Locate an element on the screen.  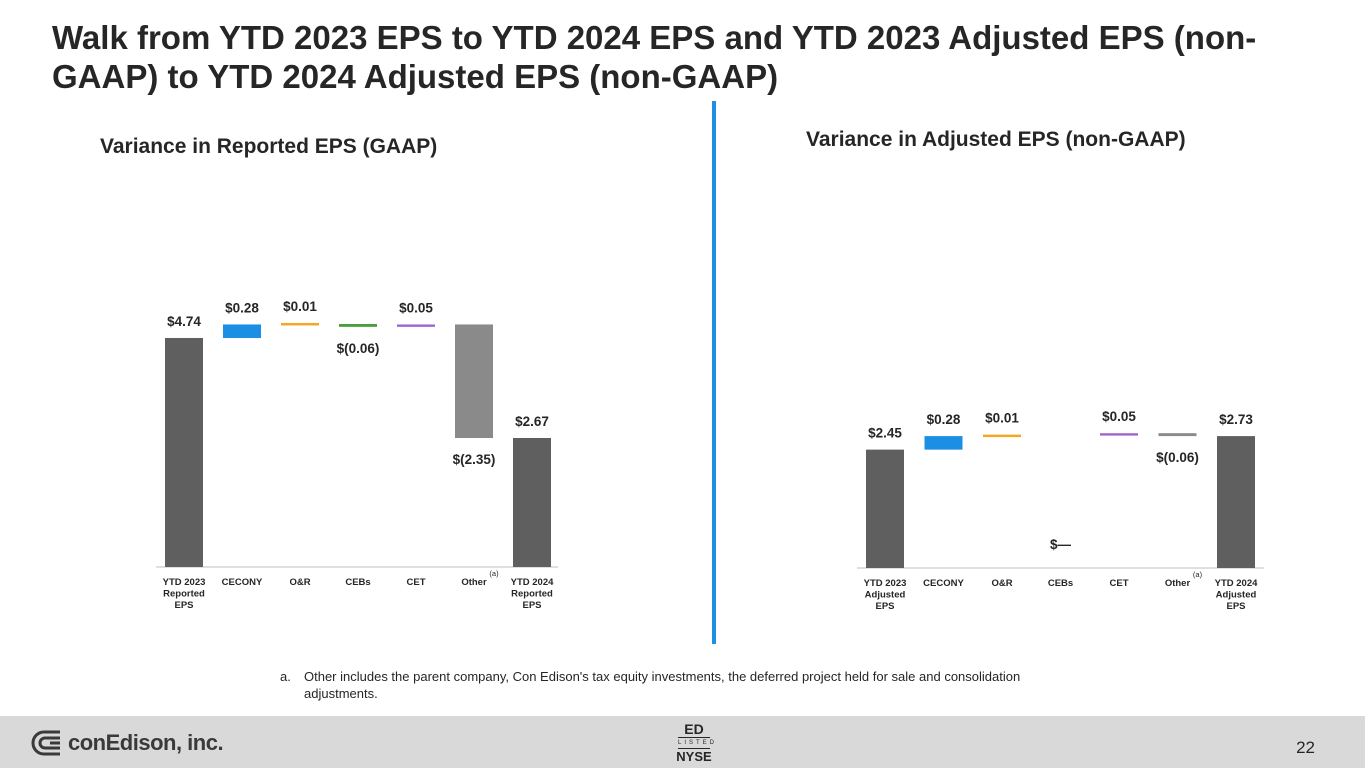
tick-label-ytd-2023-reported-eps: EPS is located at coordinates (183, 605).